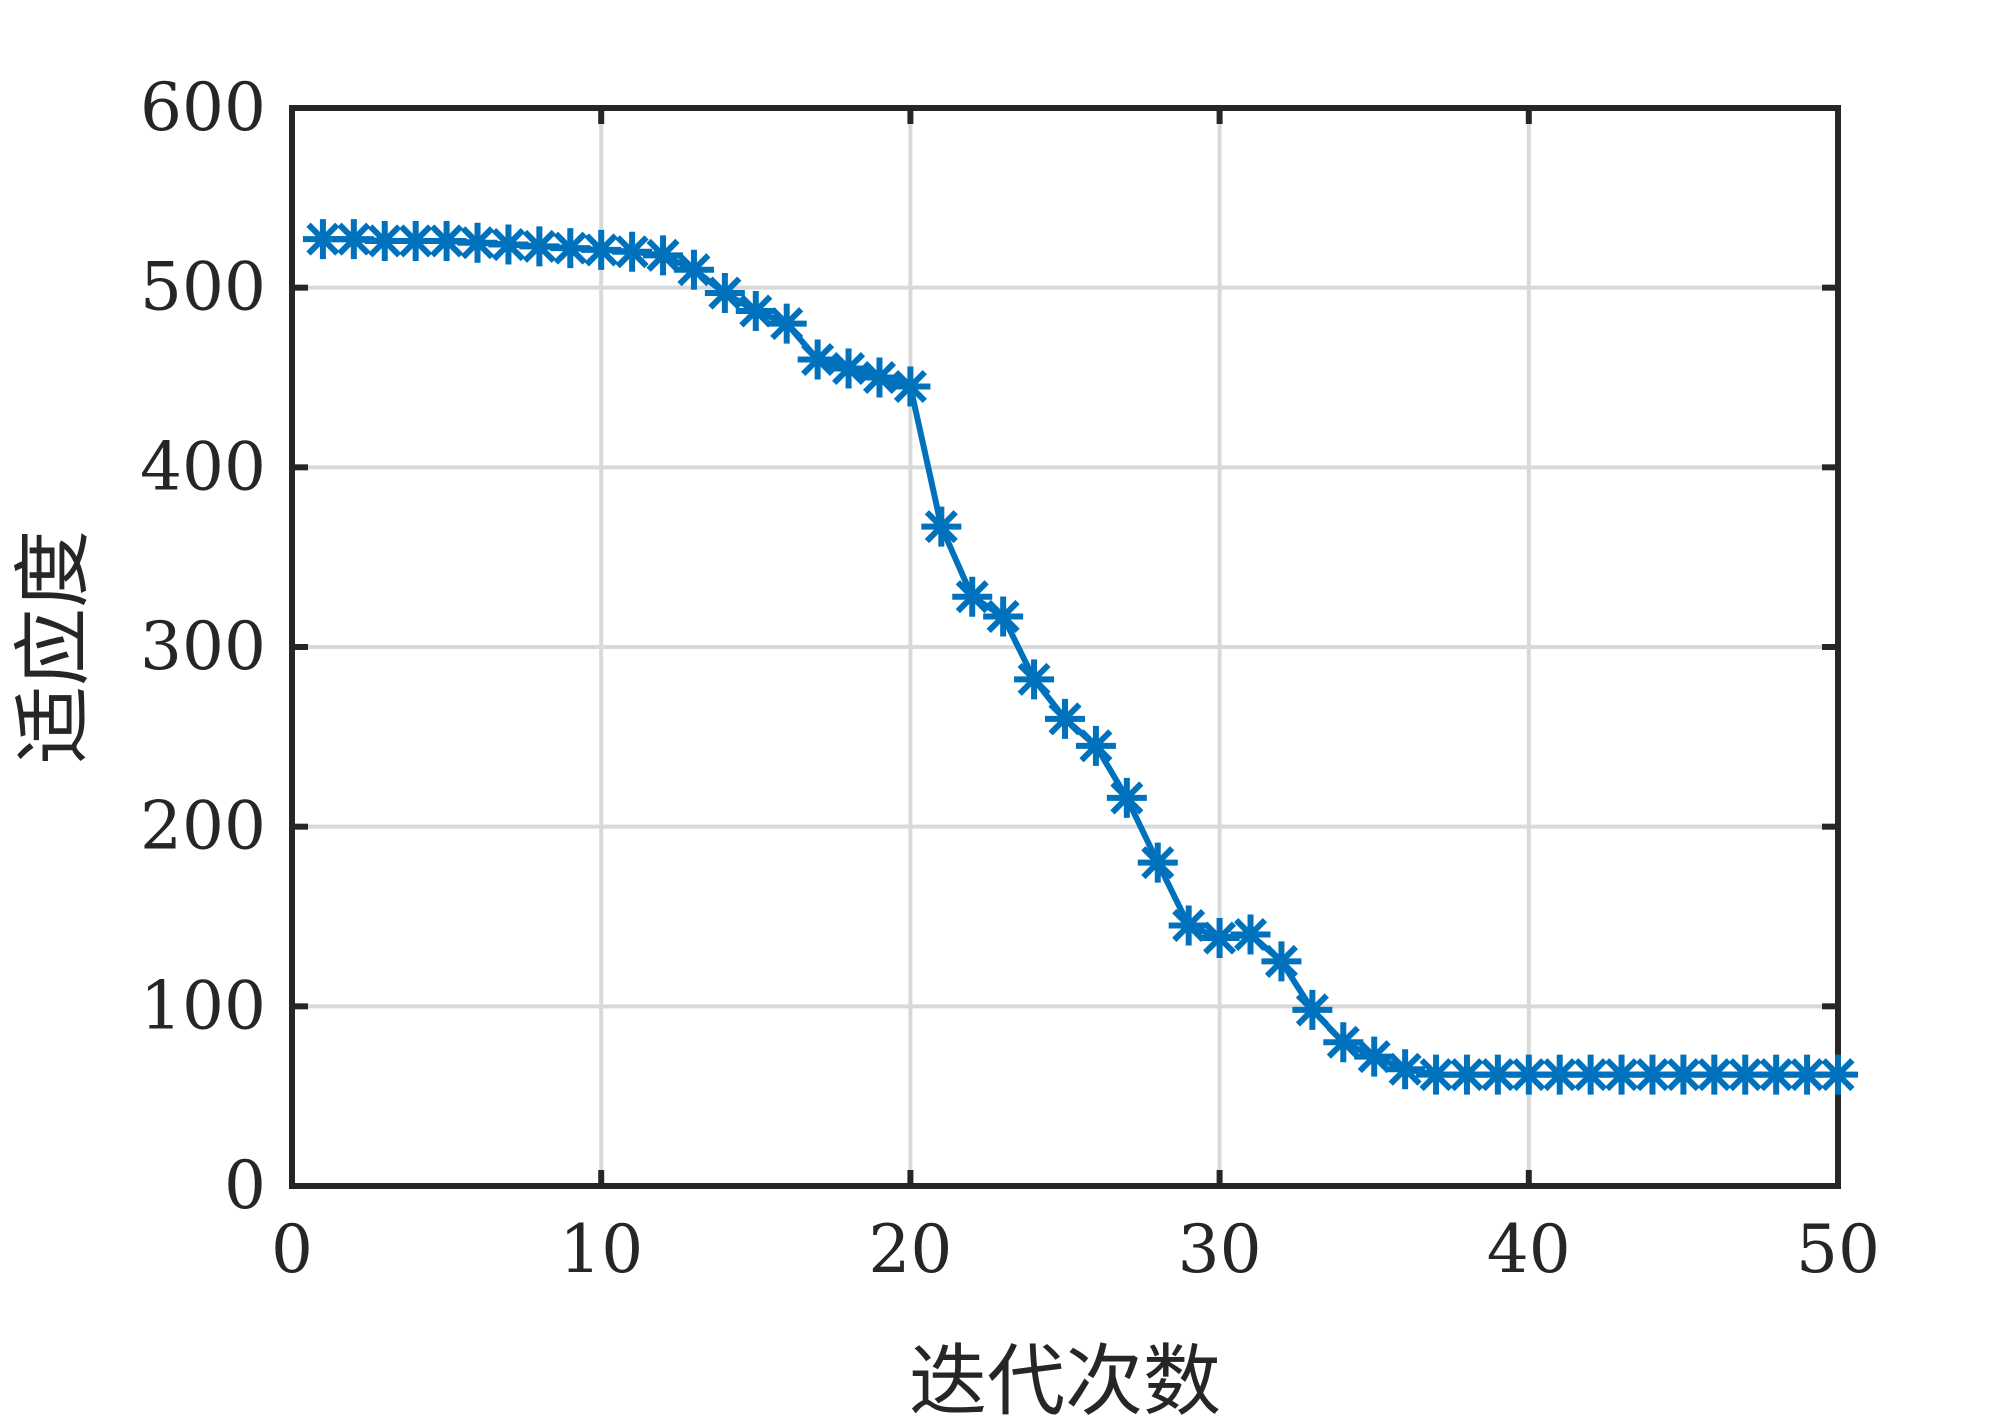 Image resolution: width=2008 pixels, height=1417 pixels. What do you see at coordinates (203, 107) in the screenshot?
I see `y-tick-label: 600` at bounding box center [203, 107].